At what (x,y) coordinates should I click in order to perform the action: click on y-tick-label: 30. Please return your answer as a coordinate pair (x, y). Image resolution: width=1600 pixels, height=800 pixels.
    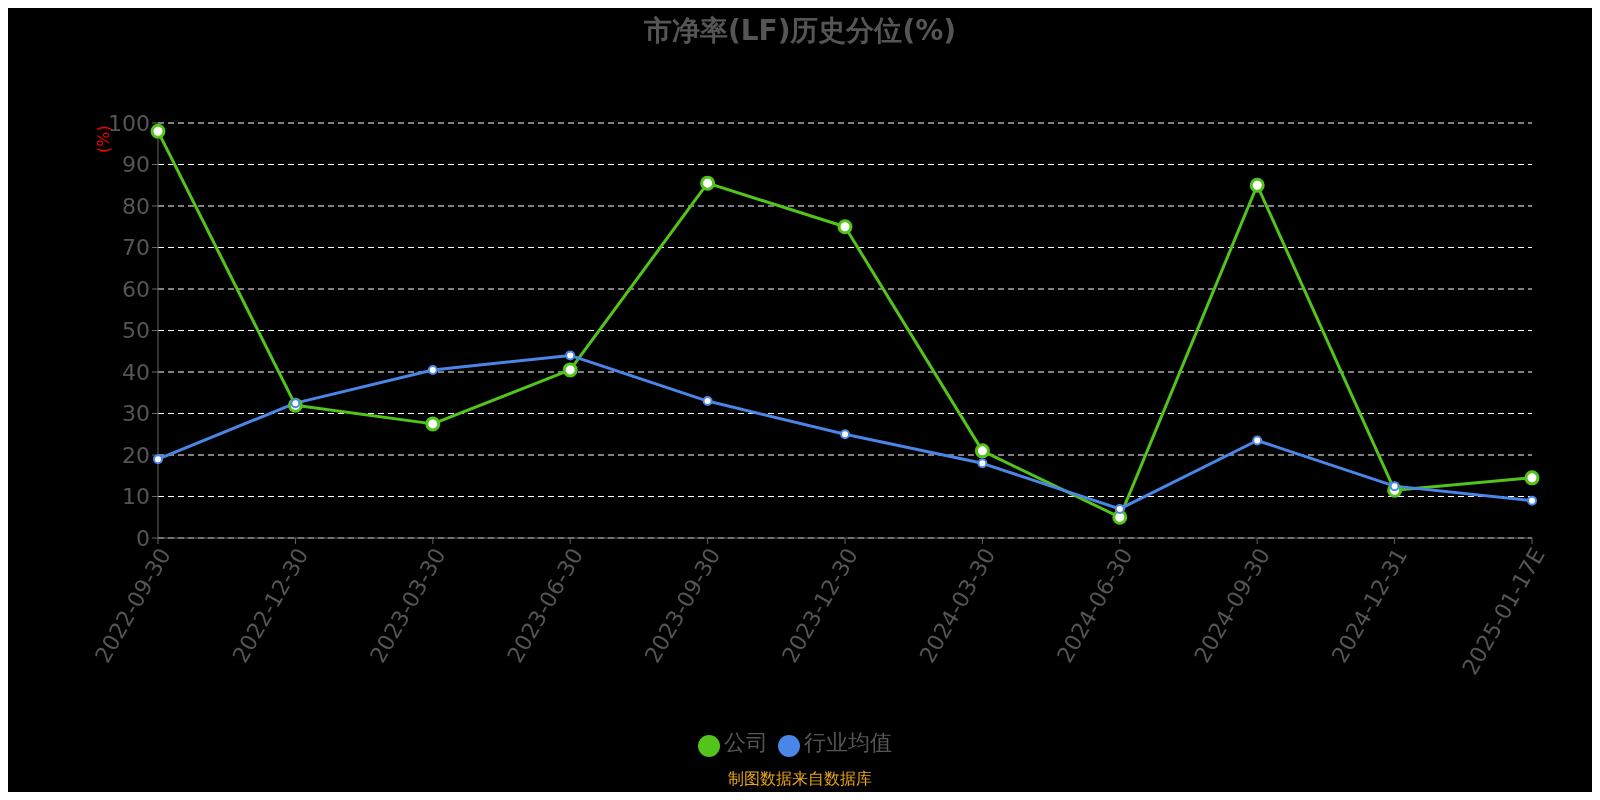
    Looking at the image, I should click on (136, 414).